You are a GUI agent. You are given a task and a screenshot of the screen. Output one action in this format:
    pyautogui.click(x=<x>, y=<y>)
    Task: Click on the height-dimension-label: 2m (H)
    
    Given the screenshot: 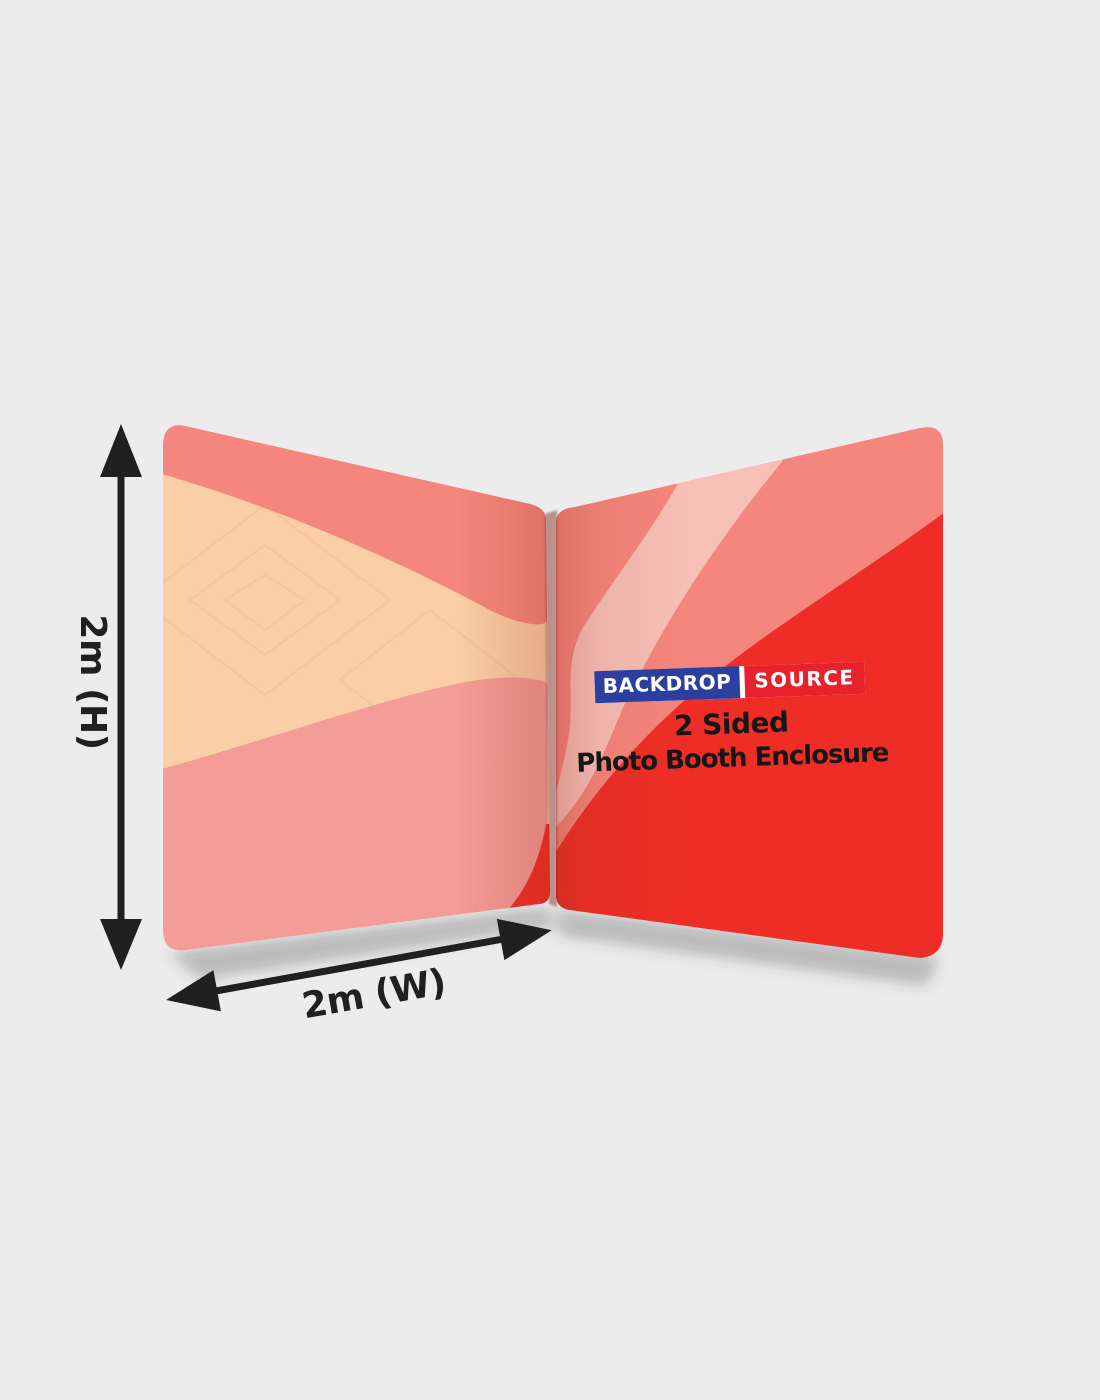 What is the action you would take?
    pyautogui.click(x=92, y=682)
    